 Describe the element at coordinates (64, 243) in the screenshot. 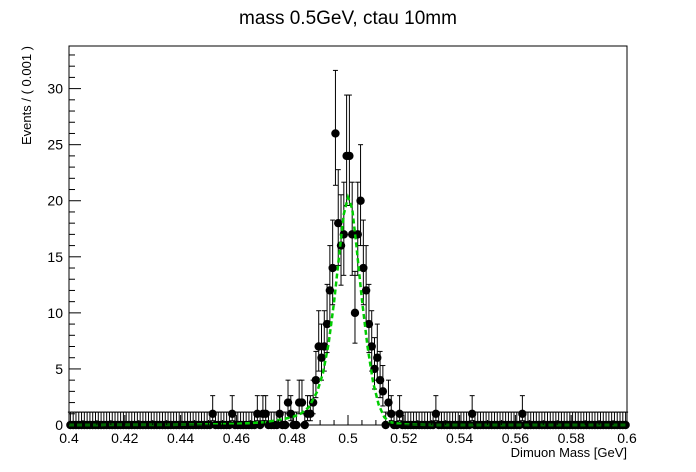

I see `y-axis-ticks: 0 5 10 15 20 25 30` at that location.